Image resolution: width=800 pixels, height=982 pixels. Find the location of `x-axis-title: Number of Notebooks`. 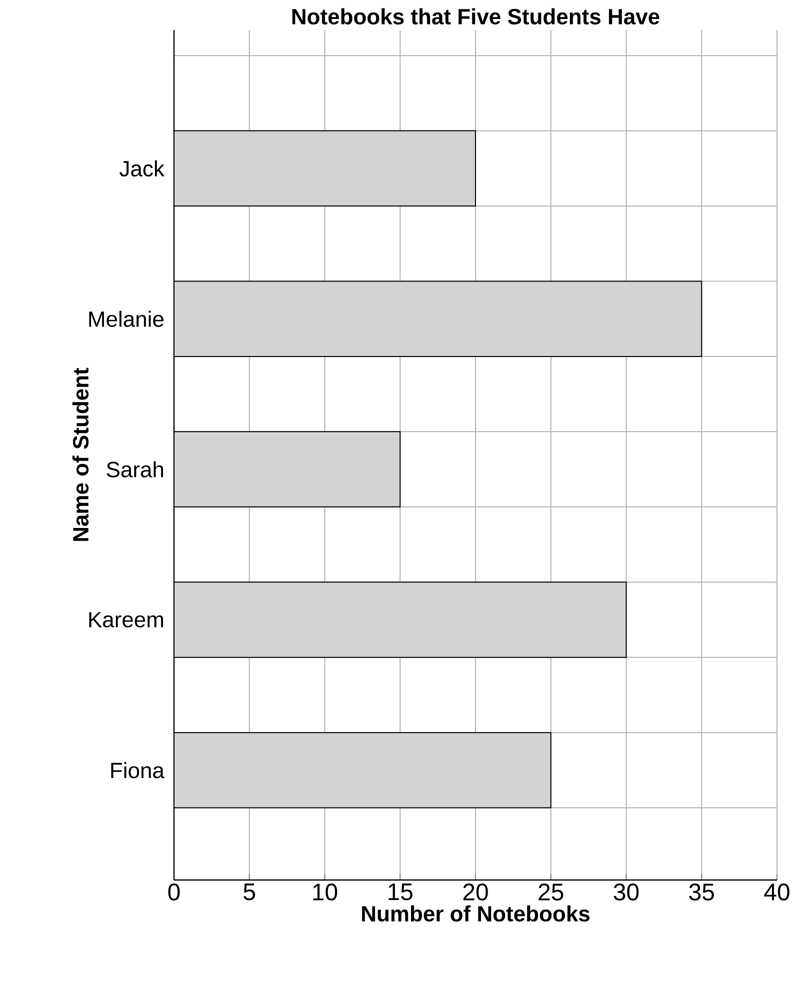

x-axis-title: Number of Notebooks is located at coordinates (476, 913).